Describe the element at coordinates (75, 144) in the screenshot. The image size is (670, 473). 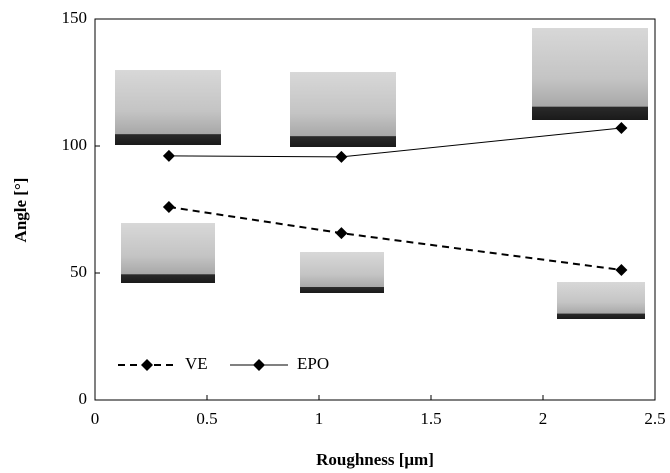
I see `y-tick-label: 100` at that location.